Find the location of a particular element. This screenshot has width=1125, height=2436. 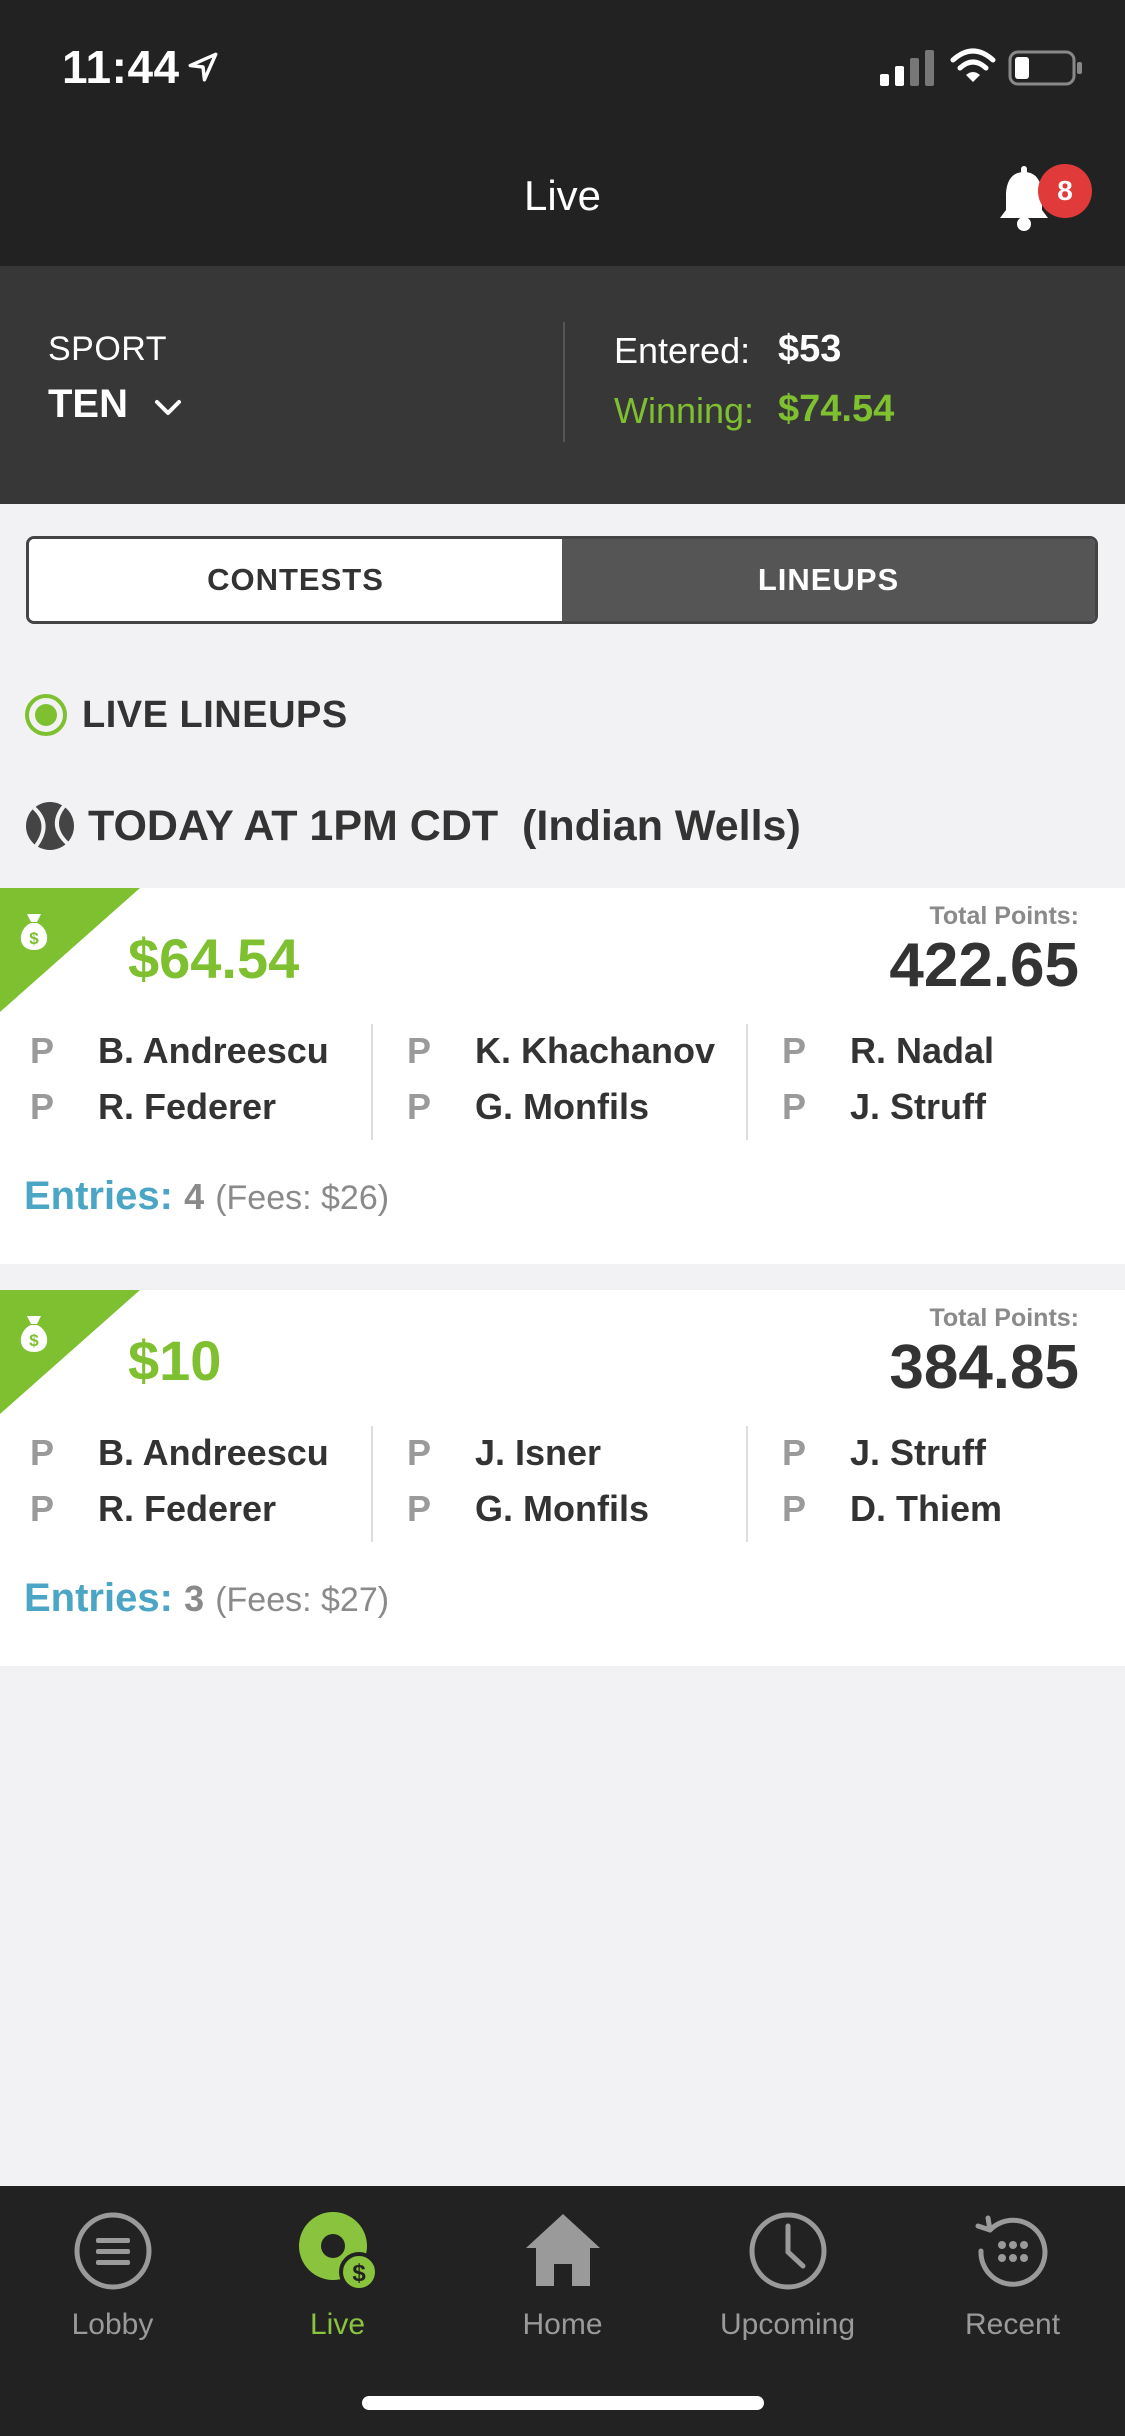

wifi-icon is located at coordinates (973, 65).